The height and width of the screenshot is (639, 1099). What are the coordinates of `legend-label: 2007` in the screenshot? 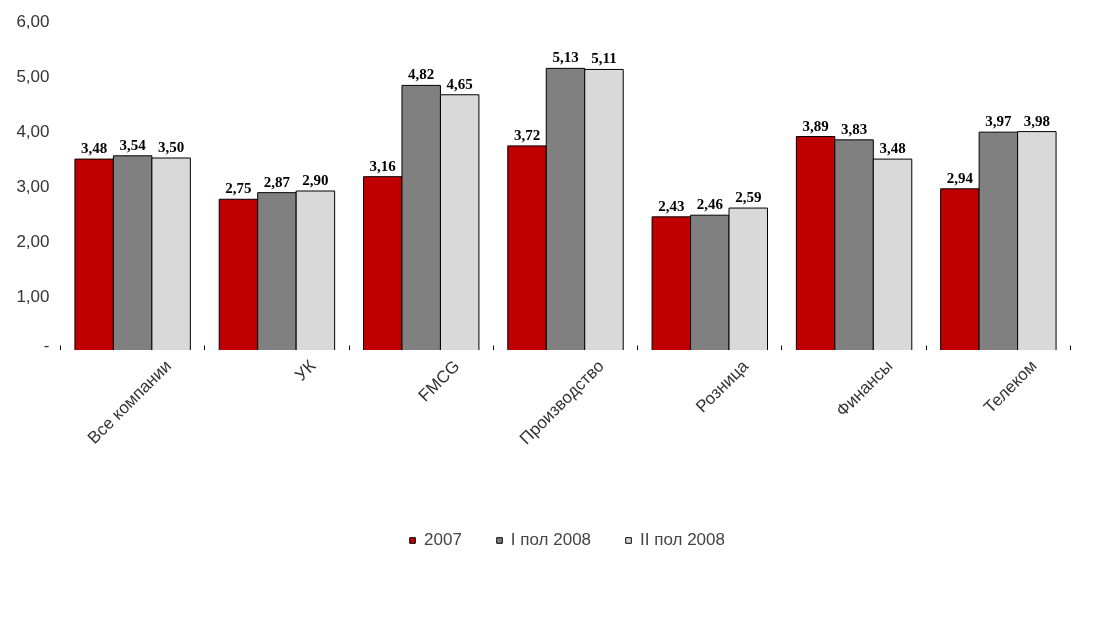 It's located at (443, 540).